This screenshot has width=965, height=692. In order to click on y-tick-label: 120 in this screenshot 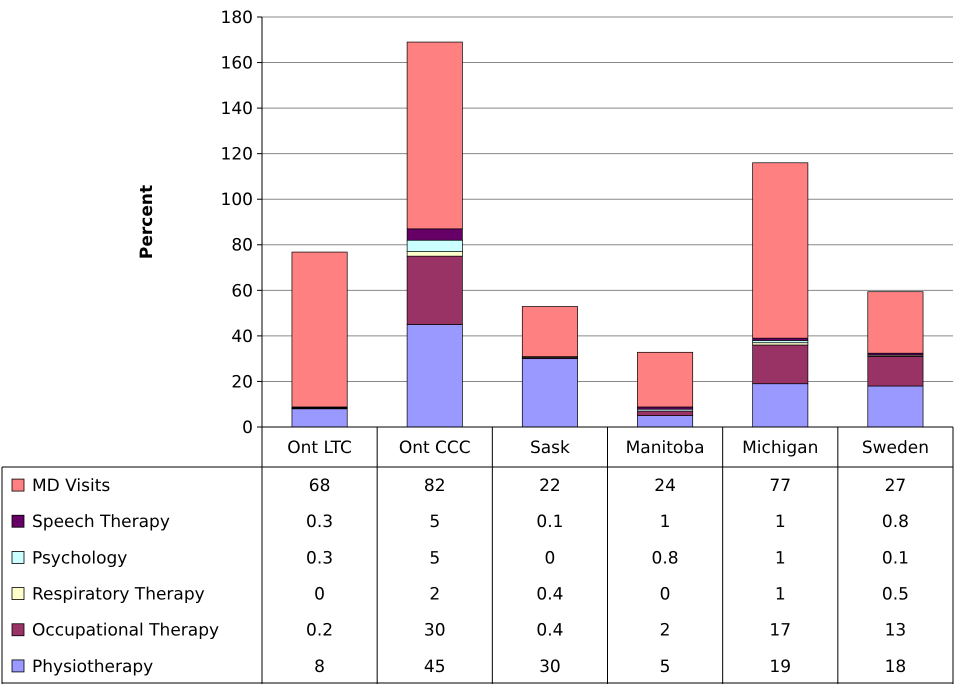, I will do `click(236, 154)`.